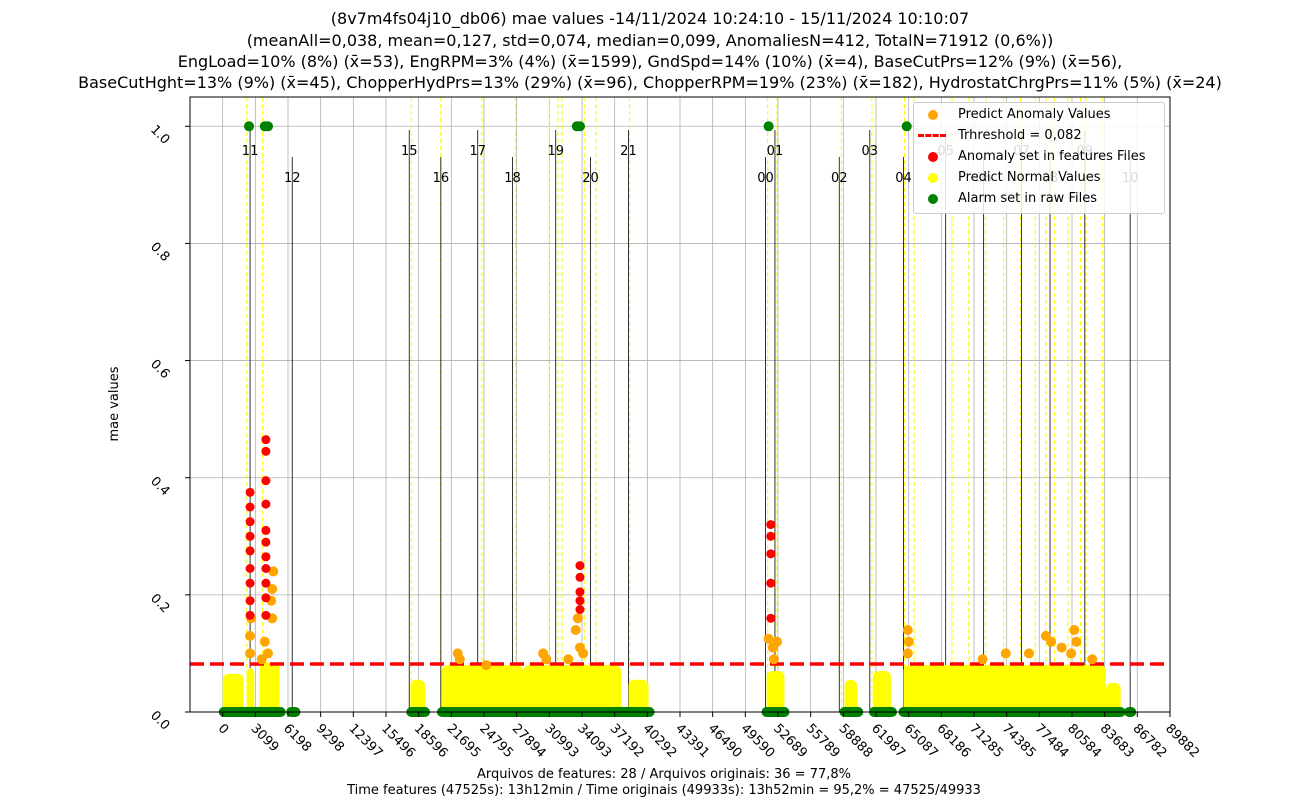 This screenshot has width=1300, height=800. Describe the element at coordinates (529, 741) in the screenshot. I see `x-tick-label: 27894` at that location.